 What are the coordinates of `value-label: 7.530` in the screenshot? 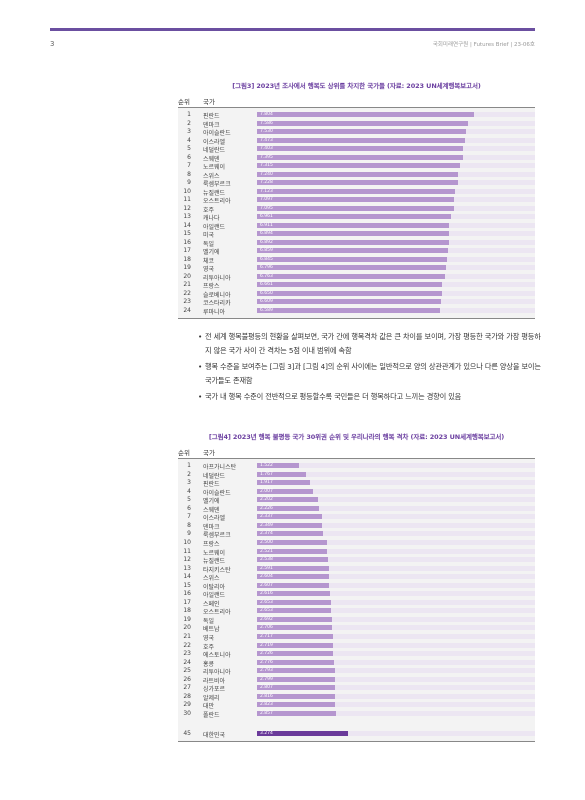 It's located at (266, 131).